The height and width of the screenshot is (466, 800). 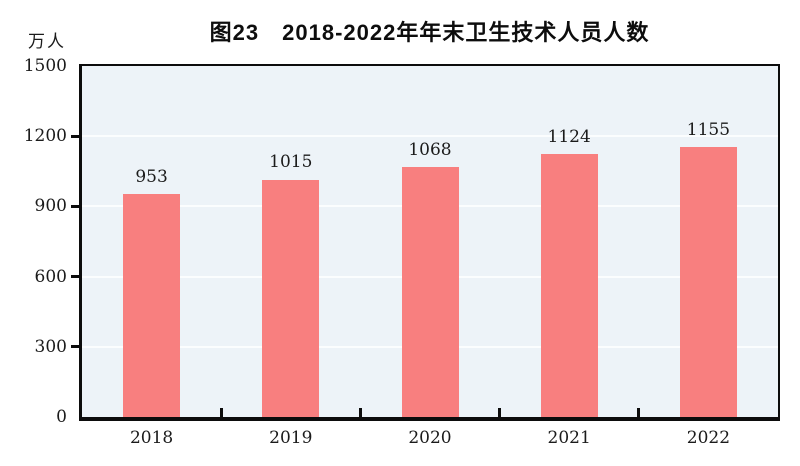 I want to click on x-axis-tick-label: 2019, so click(x=291, y=438).